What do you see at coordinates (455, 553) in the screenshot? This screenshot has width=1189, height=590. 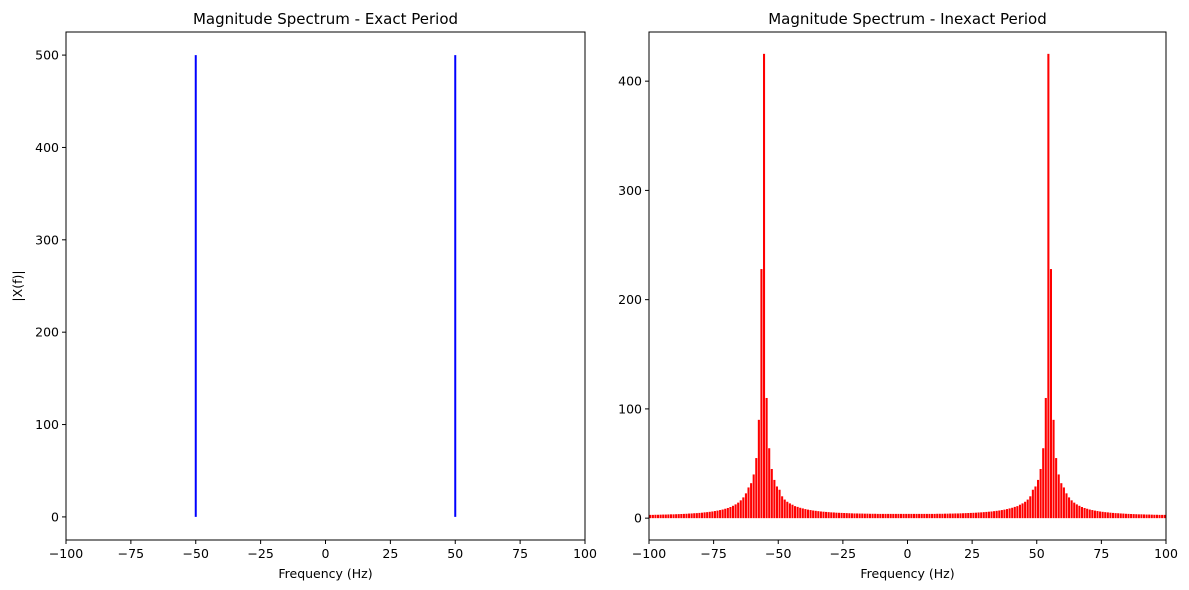 I see `exact-period-x-tick-label: 50` at bounding box center [455, 553].